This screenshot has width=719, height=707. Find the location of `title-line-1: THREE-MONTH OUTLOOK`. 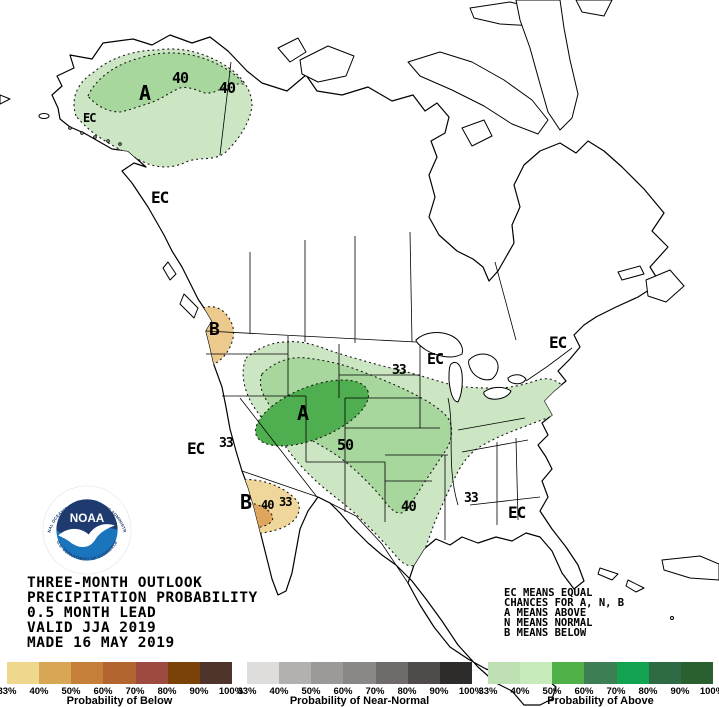

title-line-1: THREE-MONTH OUTLOOK is located at coordinates (115, 583).